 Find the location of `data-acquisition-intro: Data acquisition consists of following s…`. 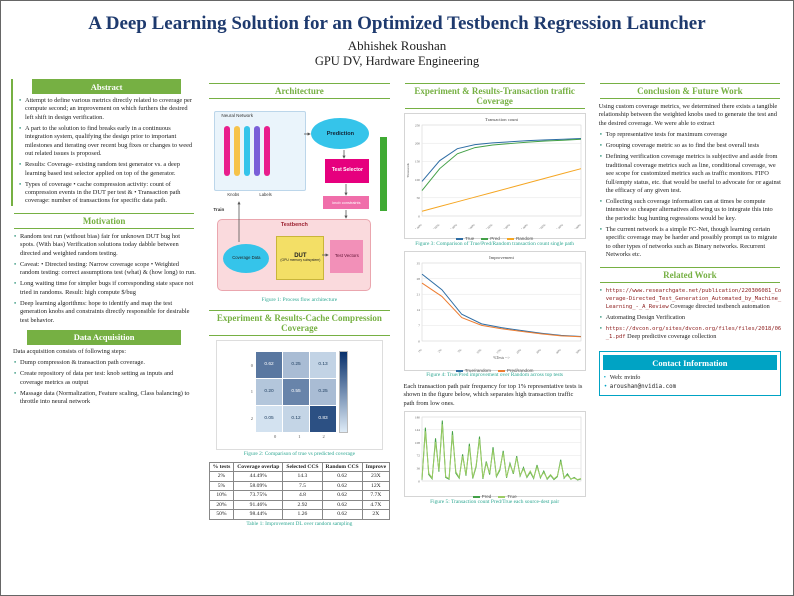

data-acquisition-intro: Data acquisition consists of following s… is located at coordinates (70, 351).